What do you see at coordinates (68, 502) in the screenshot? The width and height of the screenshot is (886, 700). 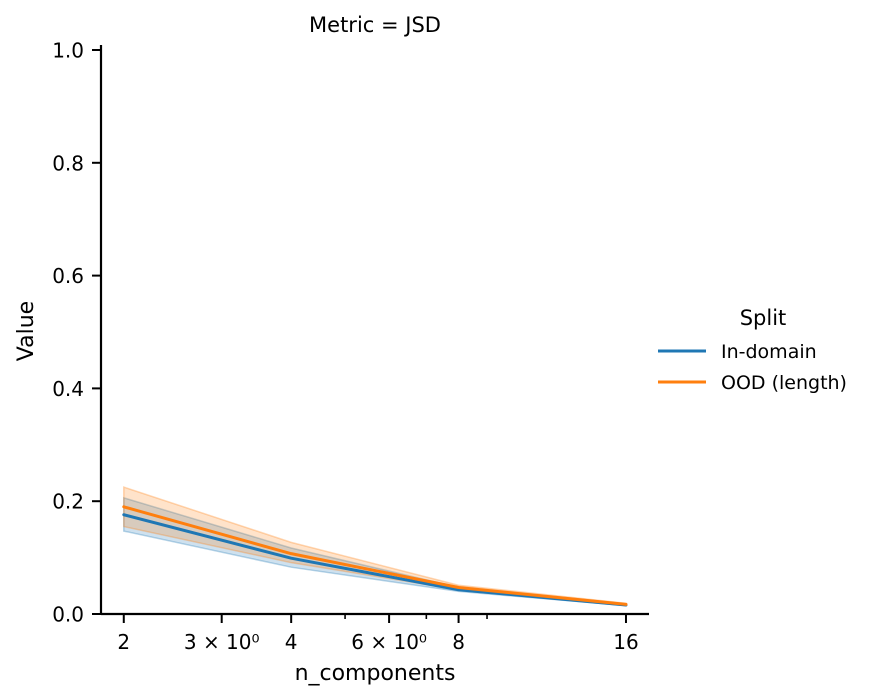 I see `y-tick-label-1: 0.2` at bounding box center [68, 502].